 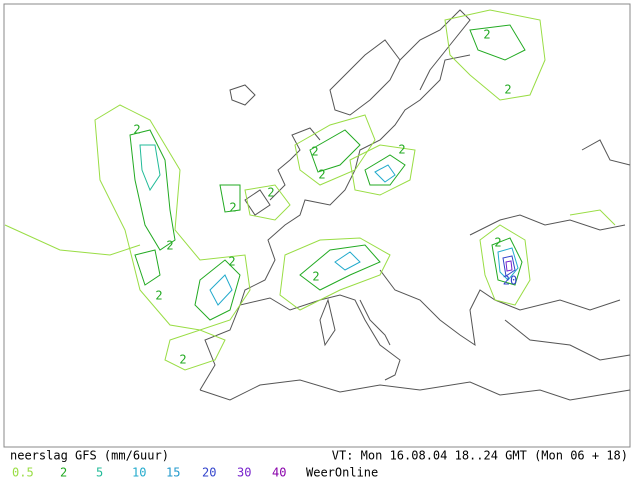 What do you see at coordinates (23, 473) in the screenshot?
I see `legend-level: 0.5` at bounding box center [23, 473].